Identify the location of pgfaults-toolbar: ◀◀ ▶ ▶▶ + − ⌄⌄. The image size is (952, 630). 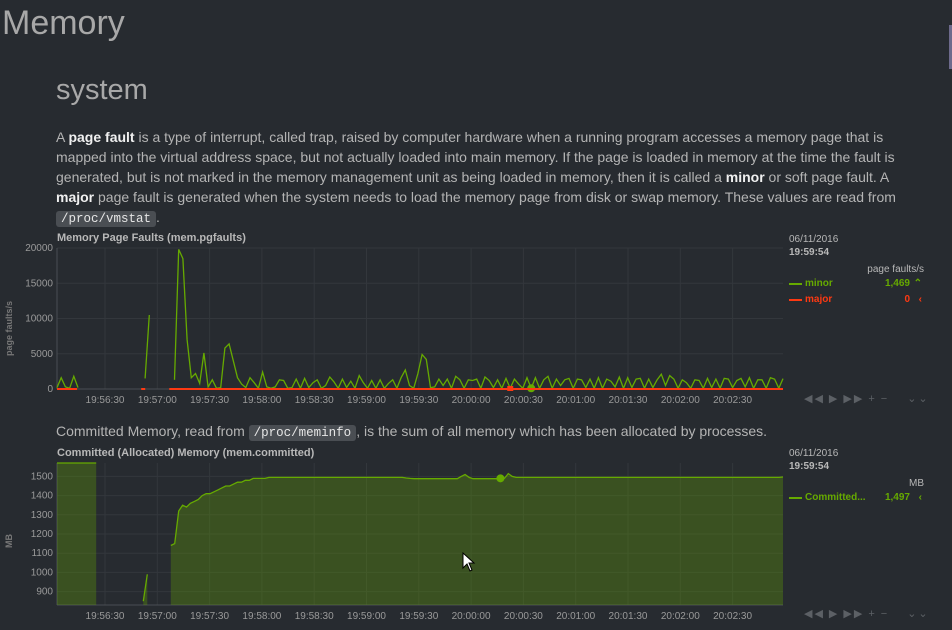
(869, 398).